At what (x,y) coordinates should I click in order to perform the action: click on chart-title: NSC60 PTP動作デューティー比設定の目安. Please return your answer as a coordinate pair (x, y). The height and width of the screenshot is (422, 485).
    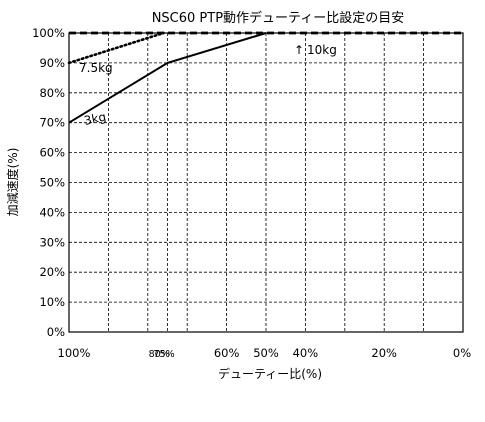
    Looking at the image, I should click on (278, 18).